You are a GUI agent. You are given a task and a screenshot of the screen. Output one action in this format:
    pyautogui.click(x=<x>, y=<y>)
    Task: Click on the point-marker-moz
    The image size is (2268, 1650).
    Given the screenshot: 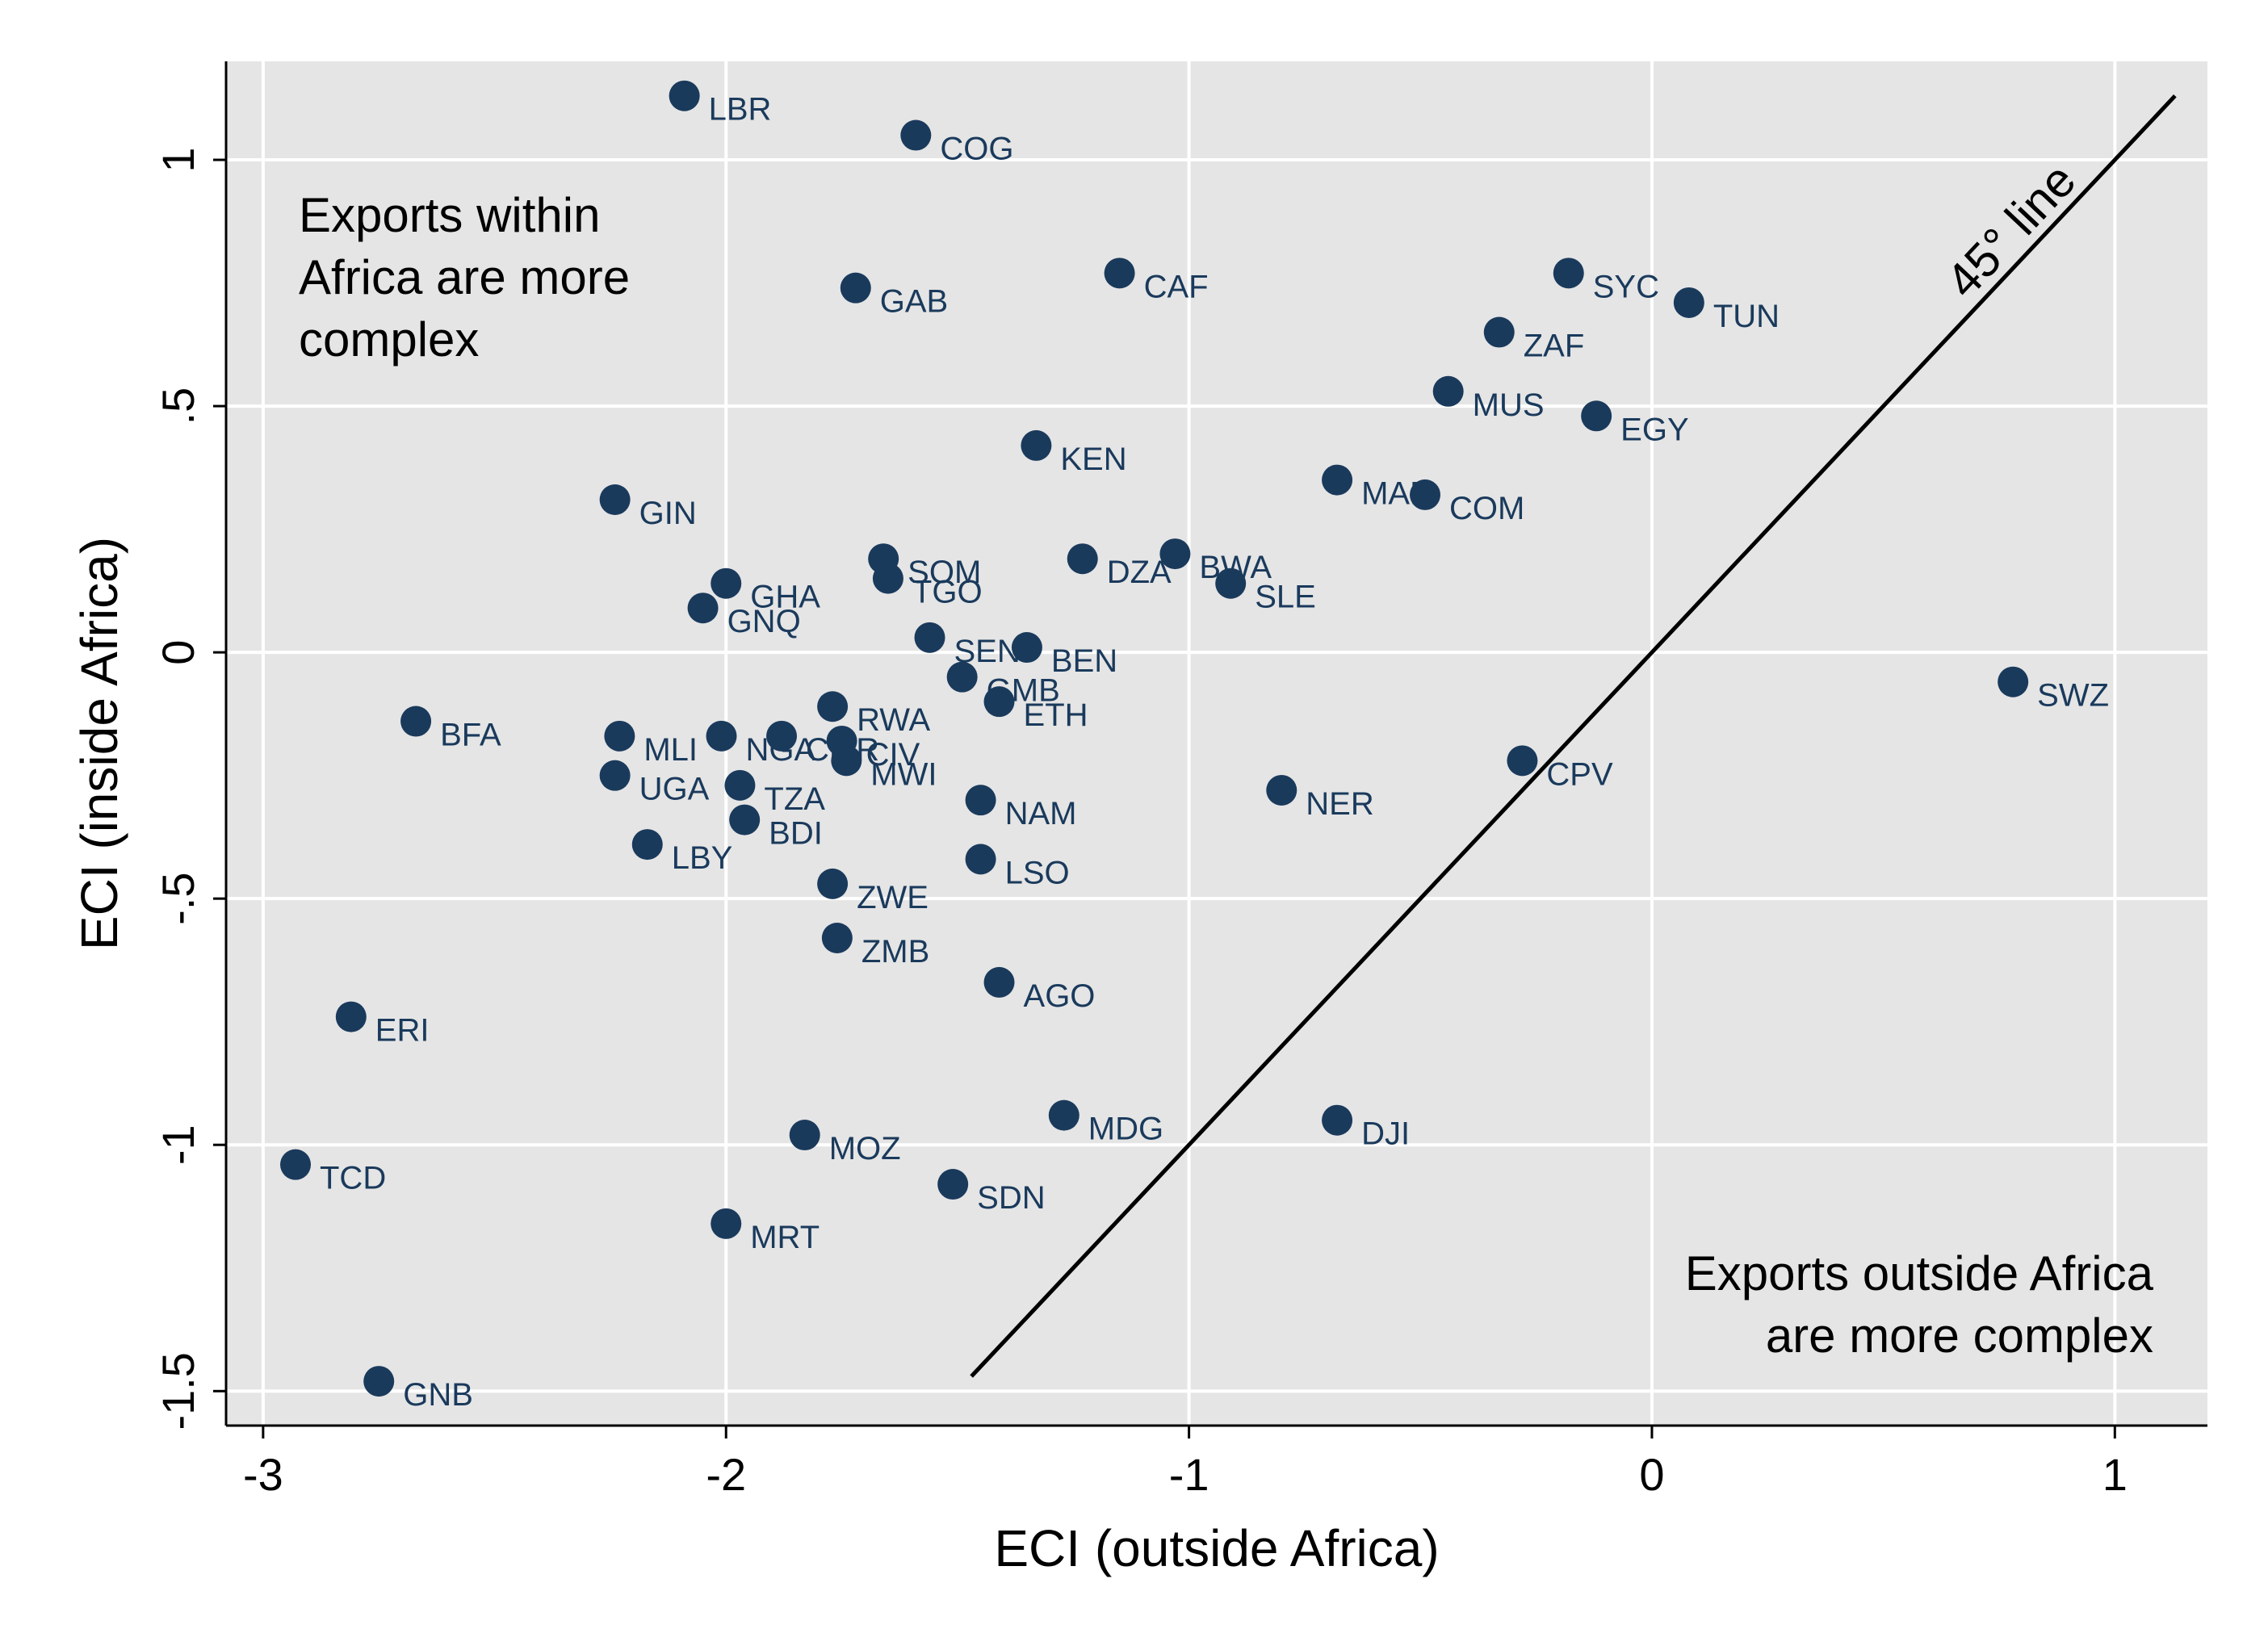 What is the action you would take?
    pyautogui.click(x=804, y=1135)
    